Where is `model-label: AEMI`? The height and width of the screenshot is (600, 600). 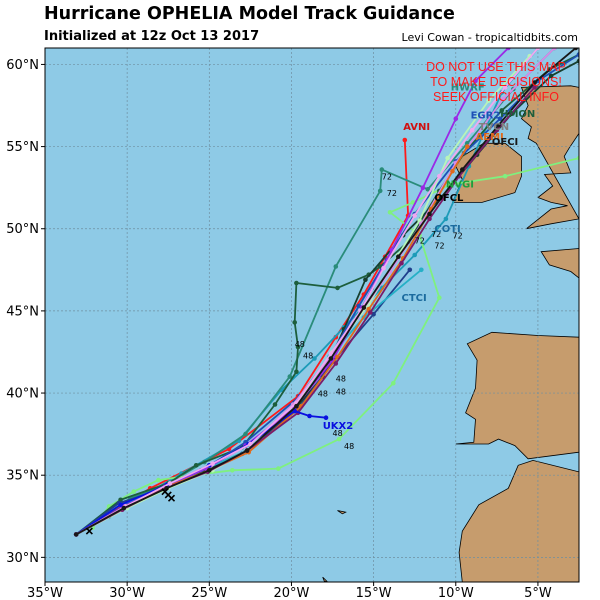
model-label: AEMI is located at coordinates (490, 137).